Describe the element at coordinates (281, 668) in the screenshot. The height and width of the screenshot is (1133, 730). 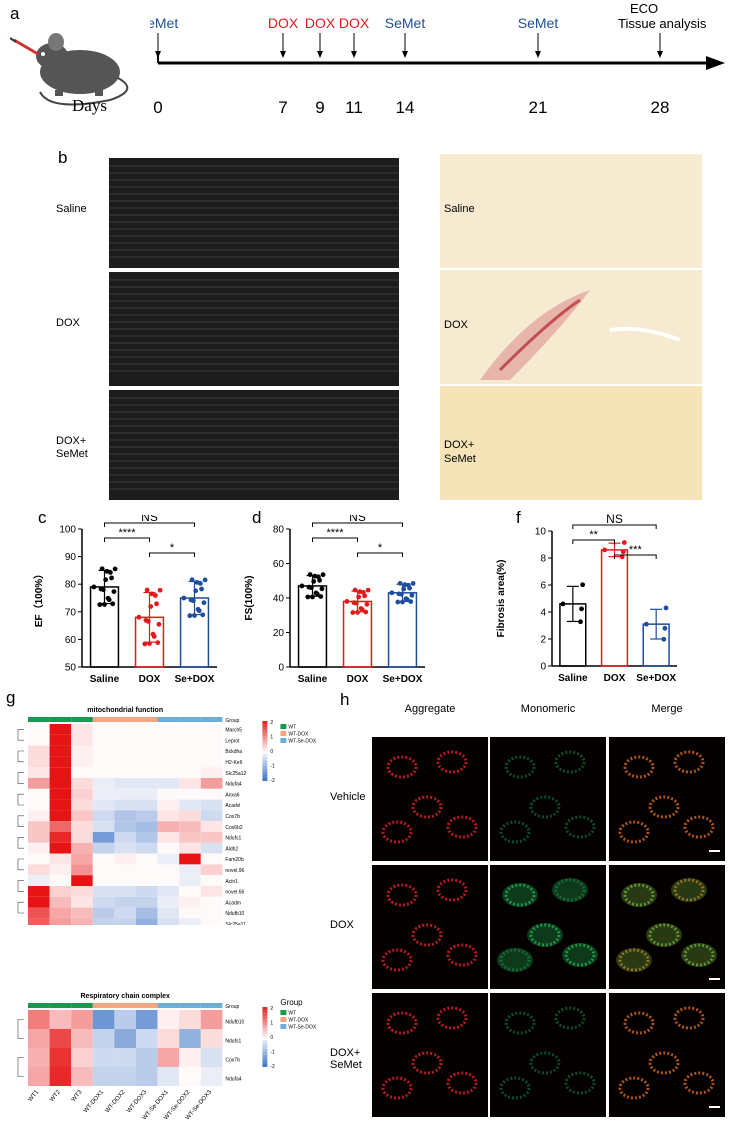
I see `y-tick-label: 0` at that location.